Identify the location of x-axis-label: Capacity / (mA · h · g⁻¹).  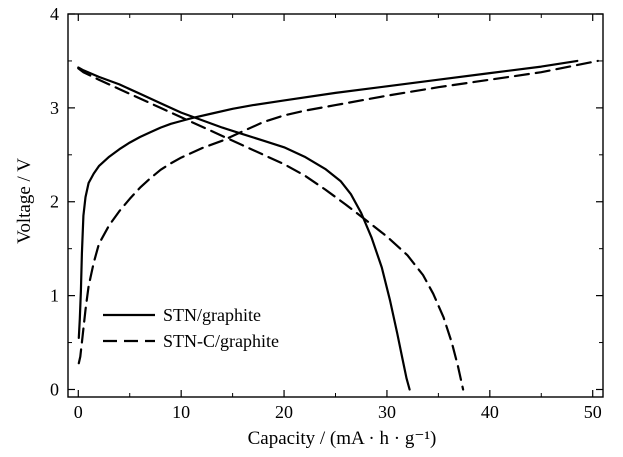
(342, 438).